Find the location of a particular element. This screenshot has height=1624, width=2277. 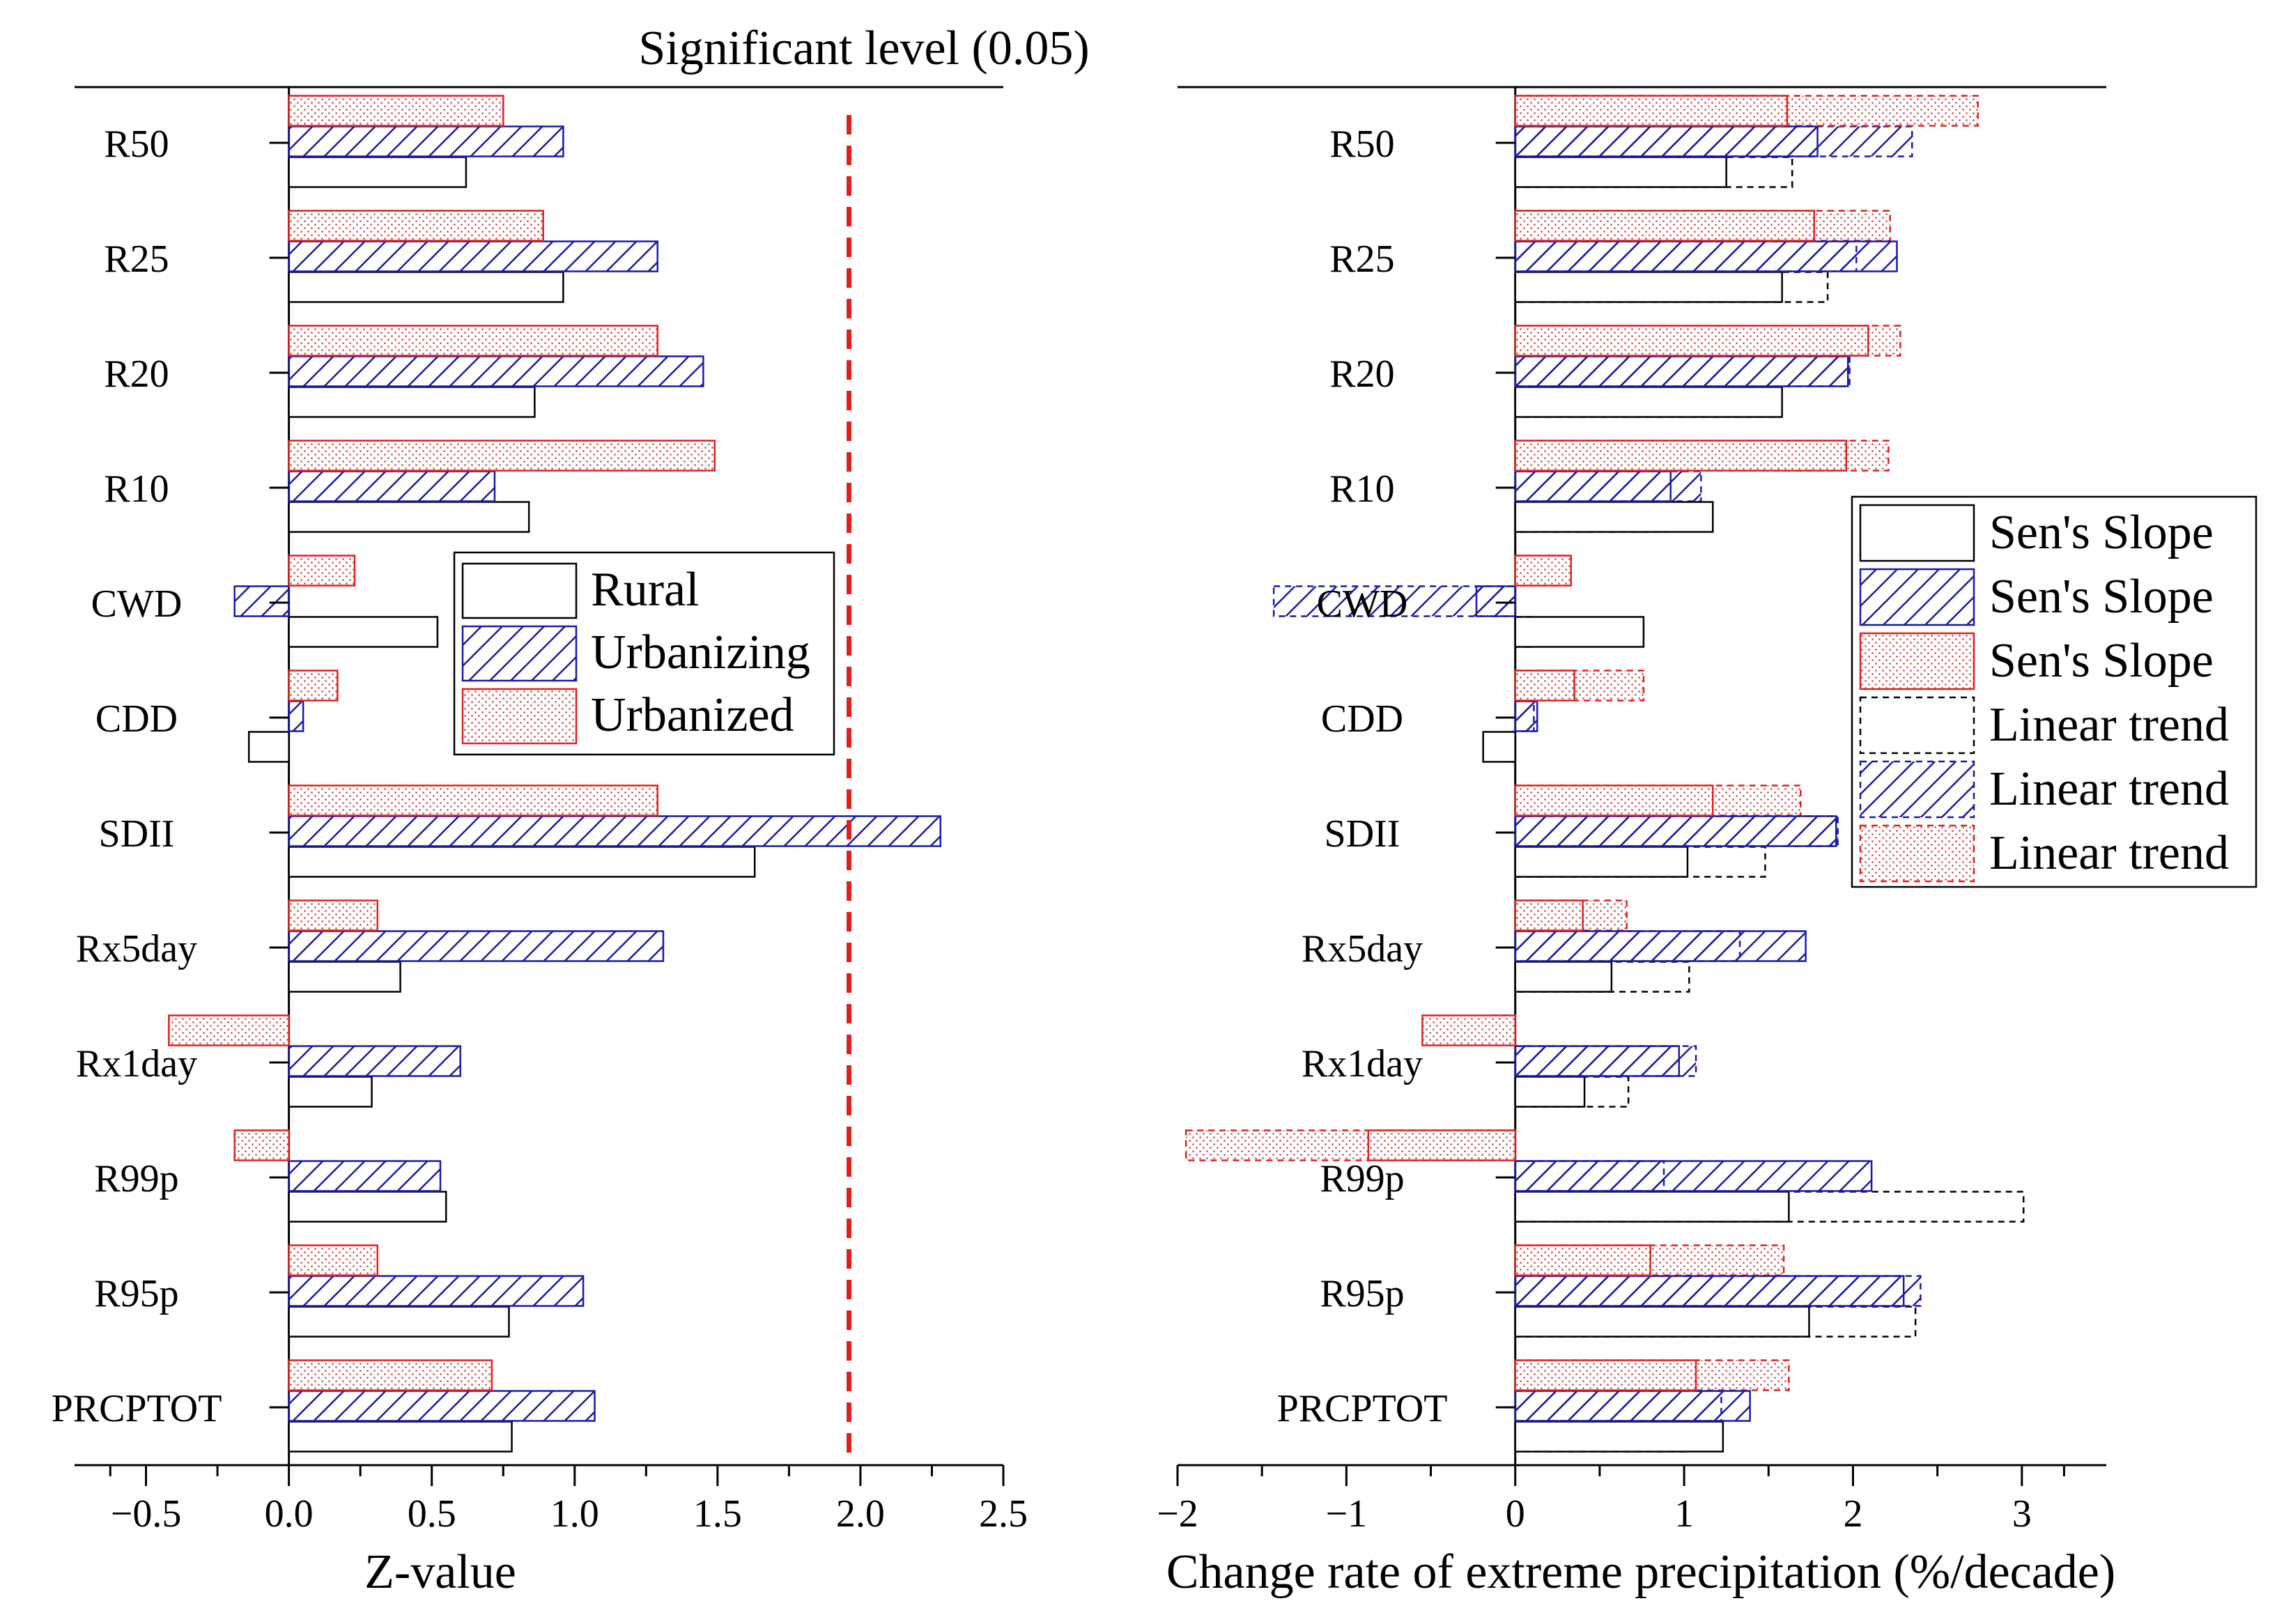

category-label-prcptot: PRCPTOT is located at coordinates (137, 1408).